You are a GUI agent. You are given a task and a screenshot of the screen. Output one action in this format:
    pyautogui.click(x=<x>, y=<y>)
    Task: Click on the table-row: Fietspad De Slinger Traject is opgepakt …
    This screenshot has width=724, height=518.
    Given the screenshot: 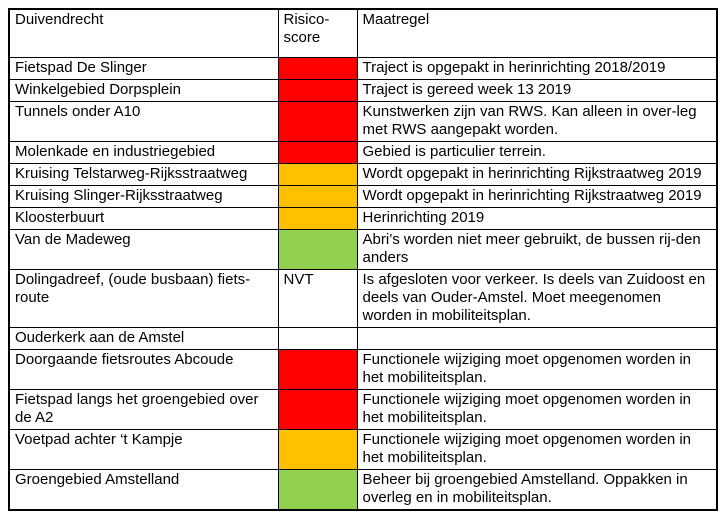 What is the action you would take?
    pyautogui.click(x=363, y=68)
    